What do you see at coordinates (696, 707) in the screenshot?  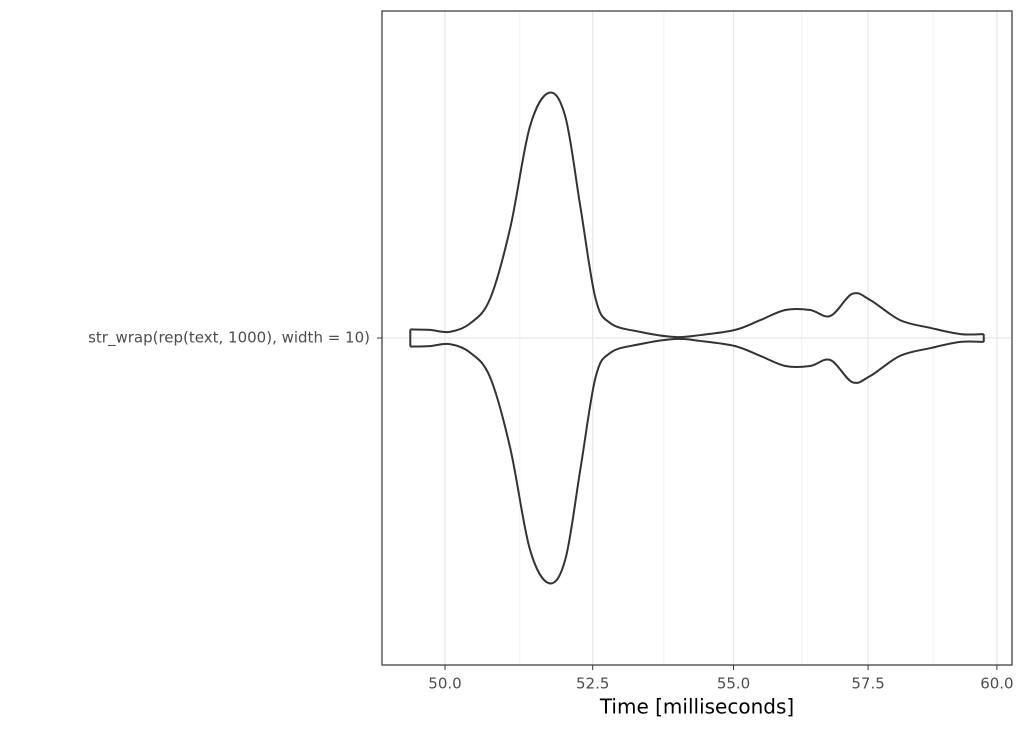 I see `x-axis-title: Time [milliseconds]` at bounding box center [696, 707].